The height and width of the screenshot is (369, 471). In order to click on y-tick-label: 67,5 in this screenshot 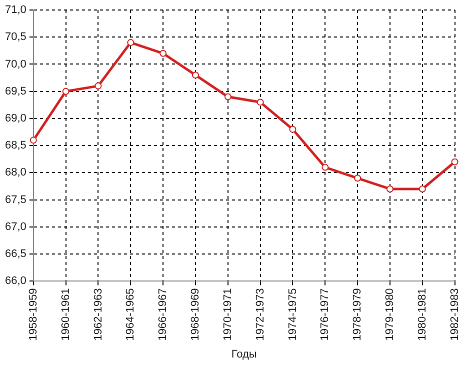, I will do `click(15, 200)`.